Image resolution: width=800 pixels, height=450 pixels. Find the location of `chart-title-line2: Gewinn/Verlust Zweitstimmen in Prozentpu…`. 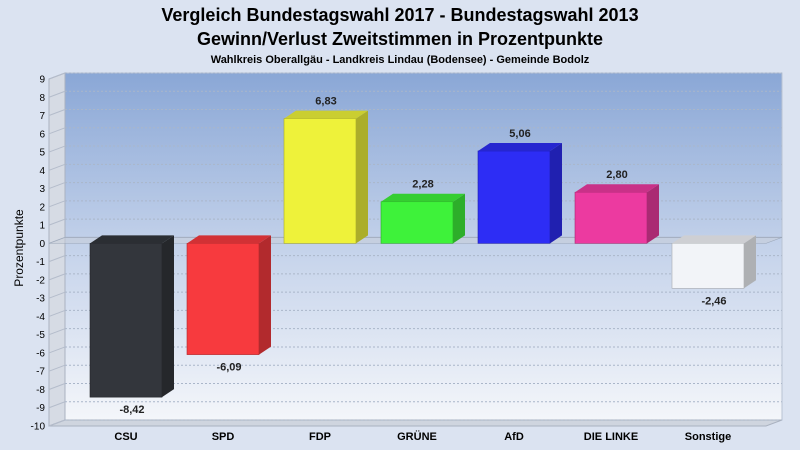

chart-title-line2: Gewinn/Verlust Zweitstimmen in Prozentpu… is located at coordinates (400, 39).